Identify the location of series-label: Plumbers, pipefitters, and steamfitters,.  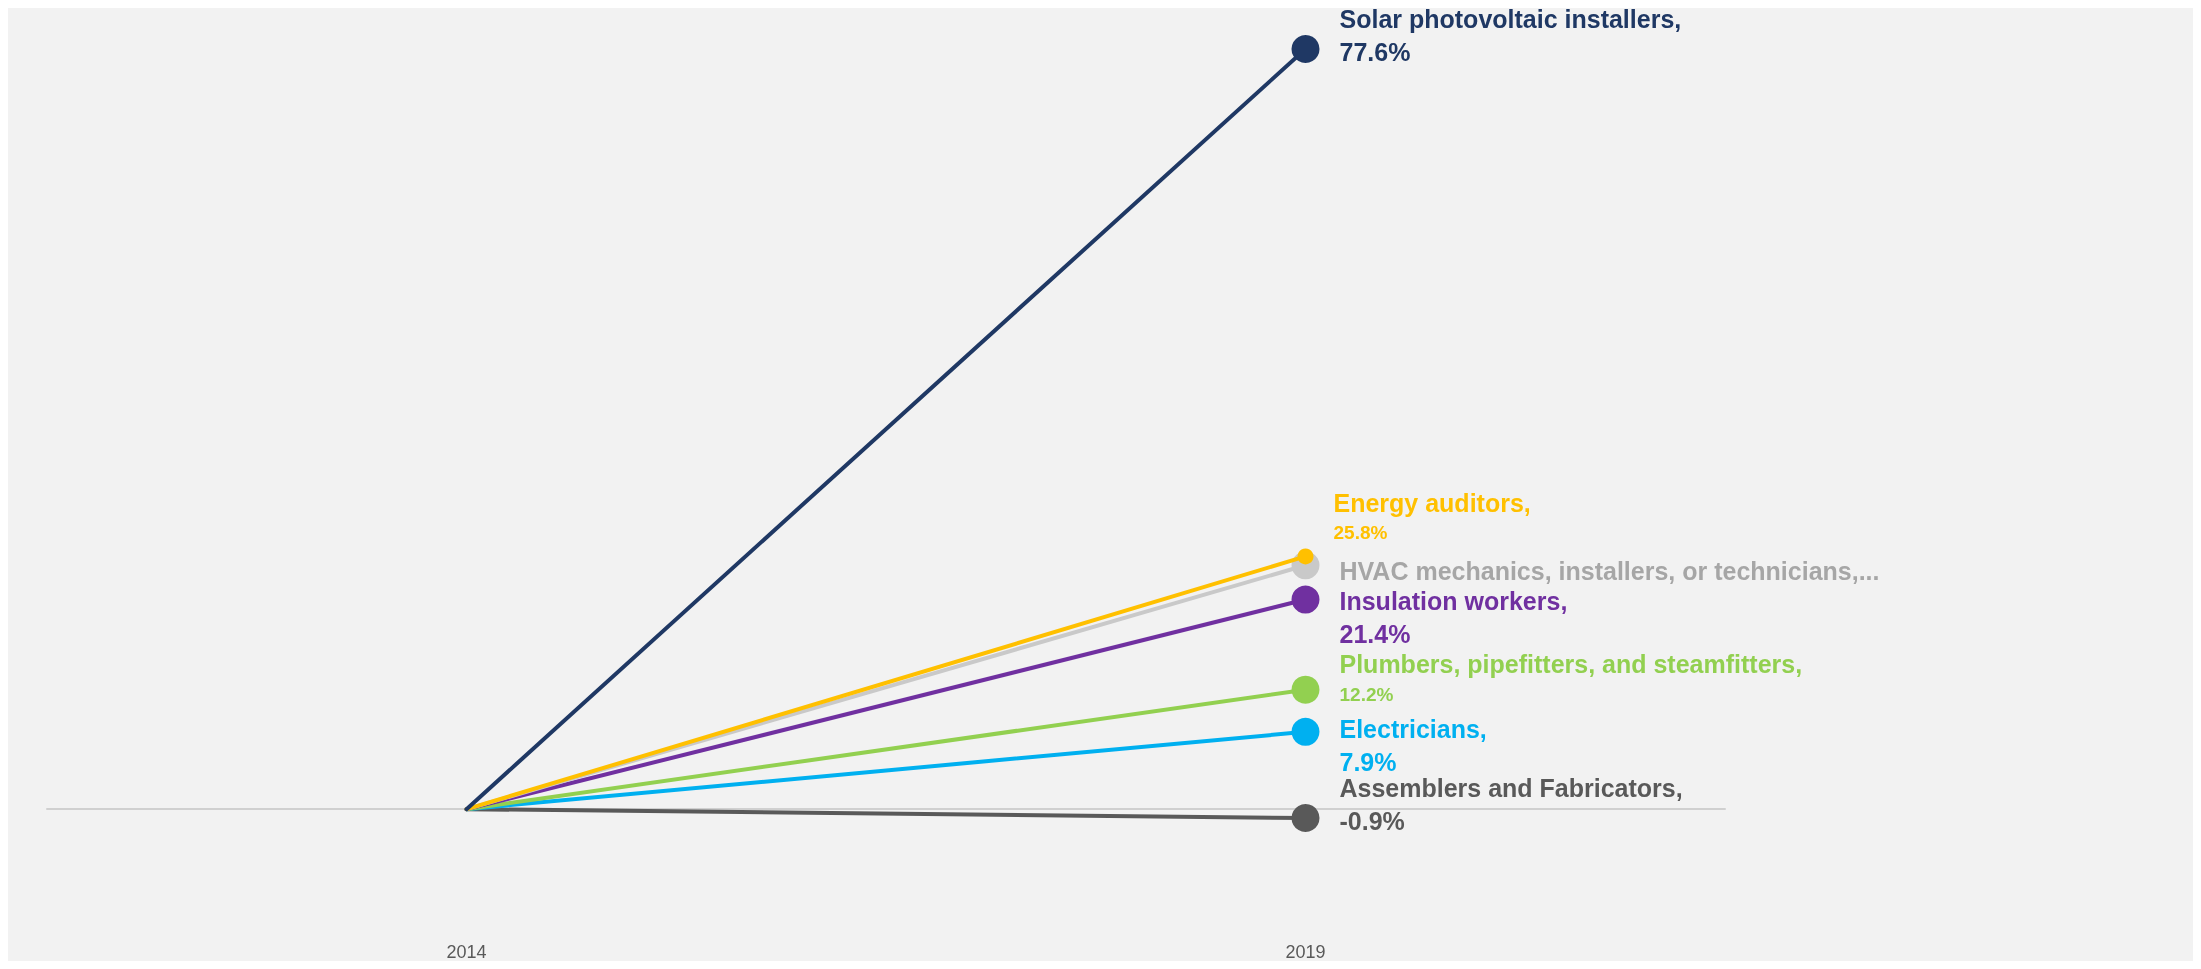
(1571, 664).